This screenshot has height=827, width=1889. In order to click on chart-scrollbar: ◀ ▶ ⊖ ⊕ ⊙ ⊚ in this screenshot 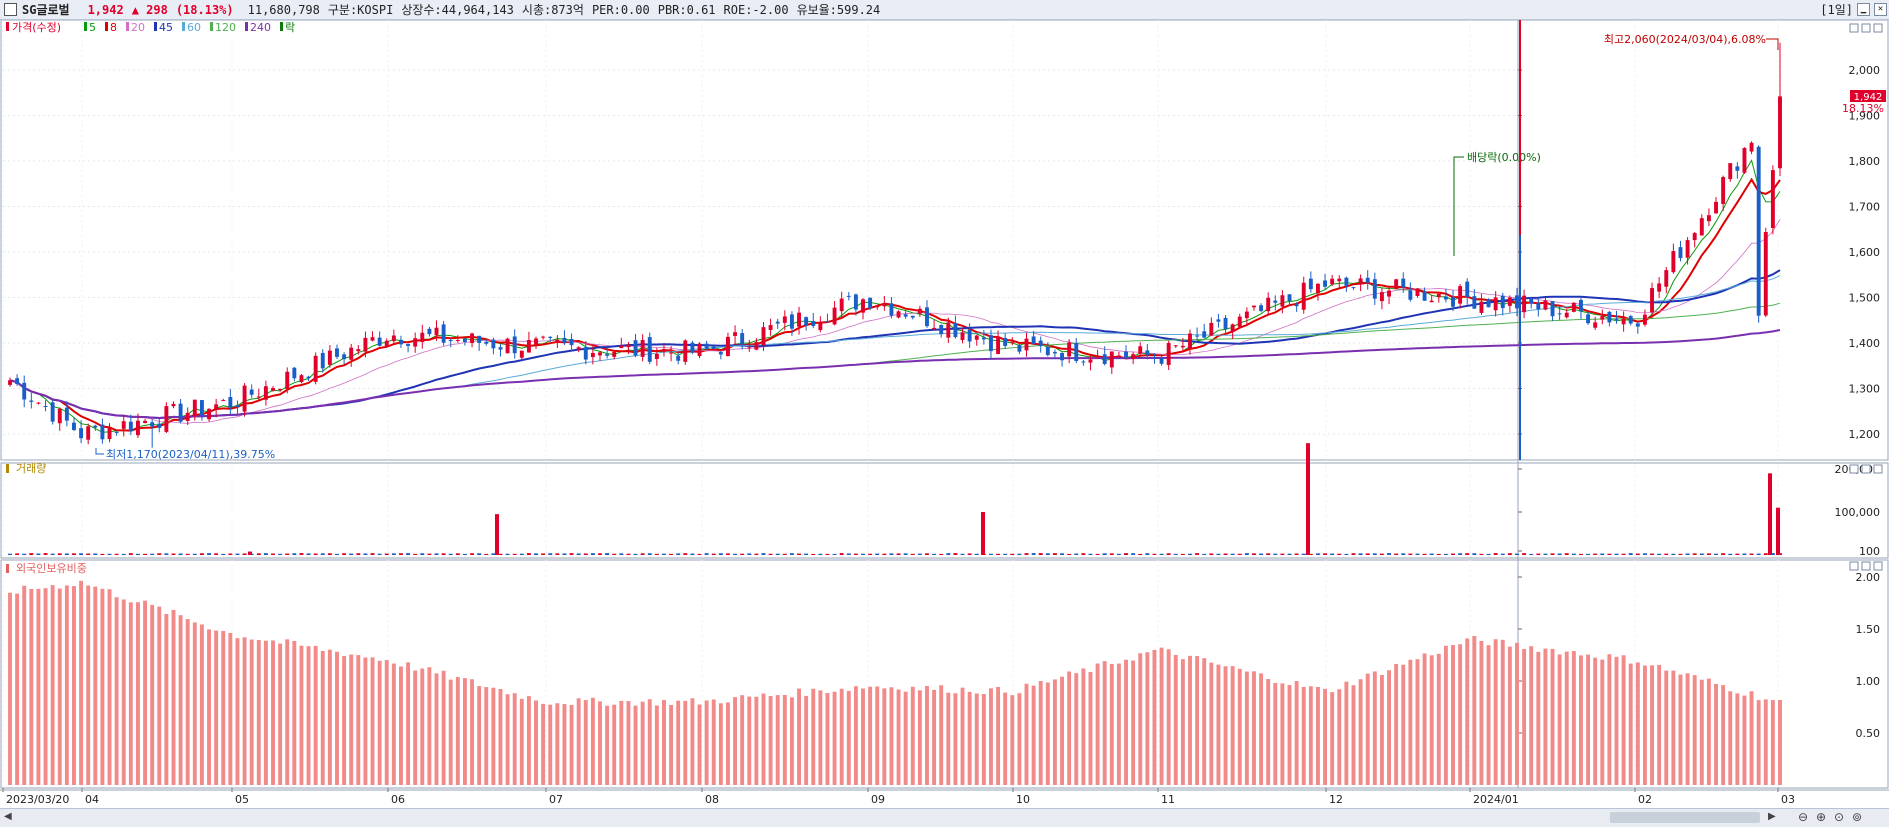, I will do `click(944, 817)`.